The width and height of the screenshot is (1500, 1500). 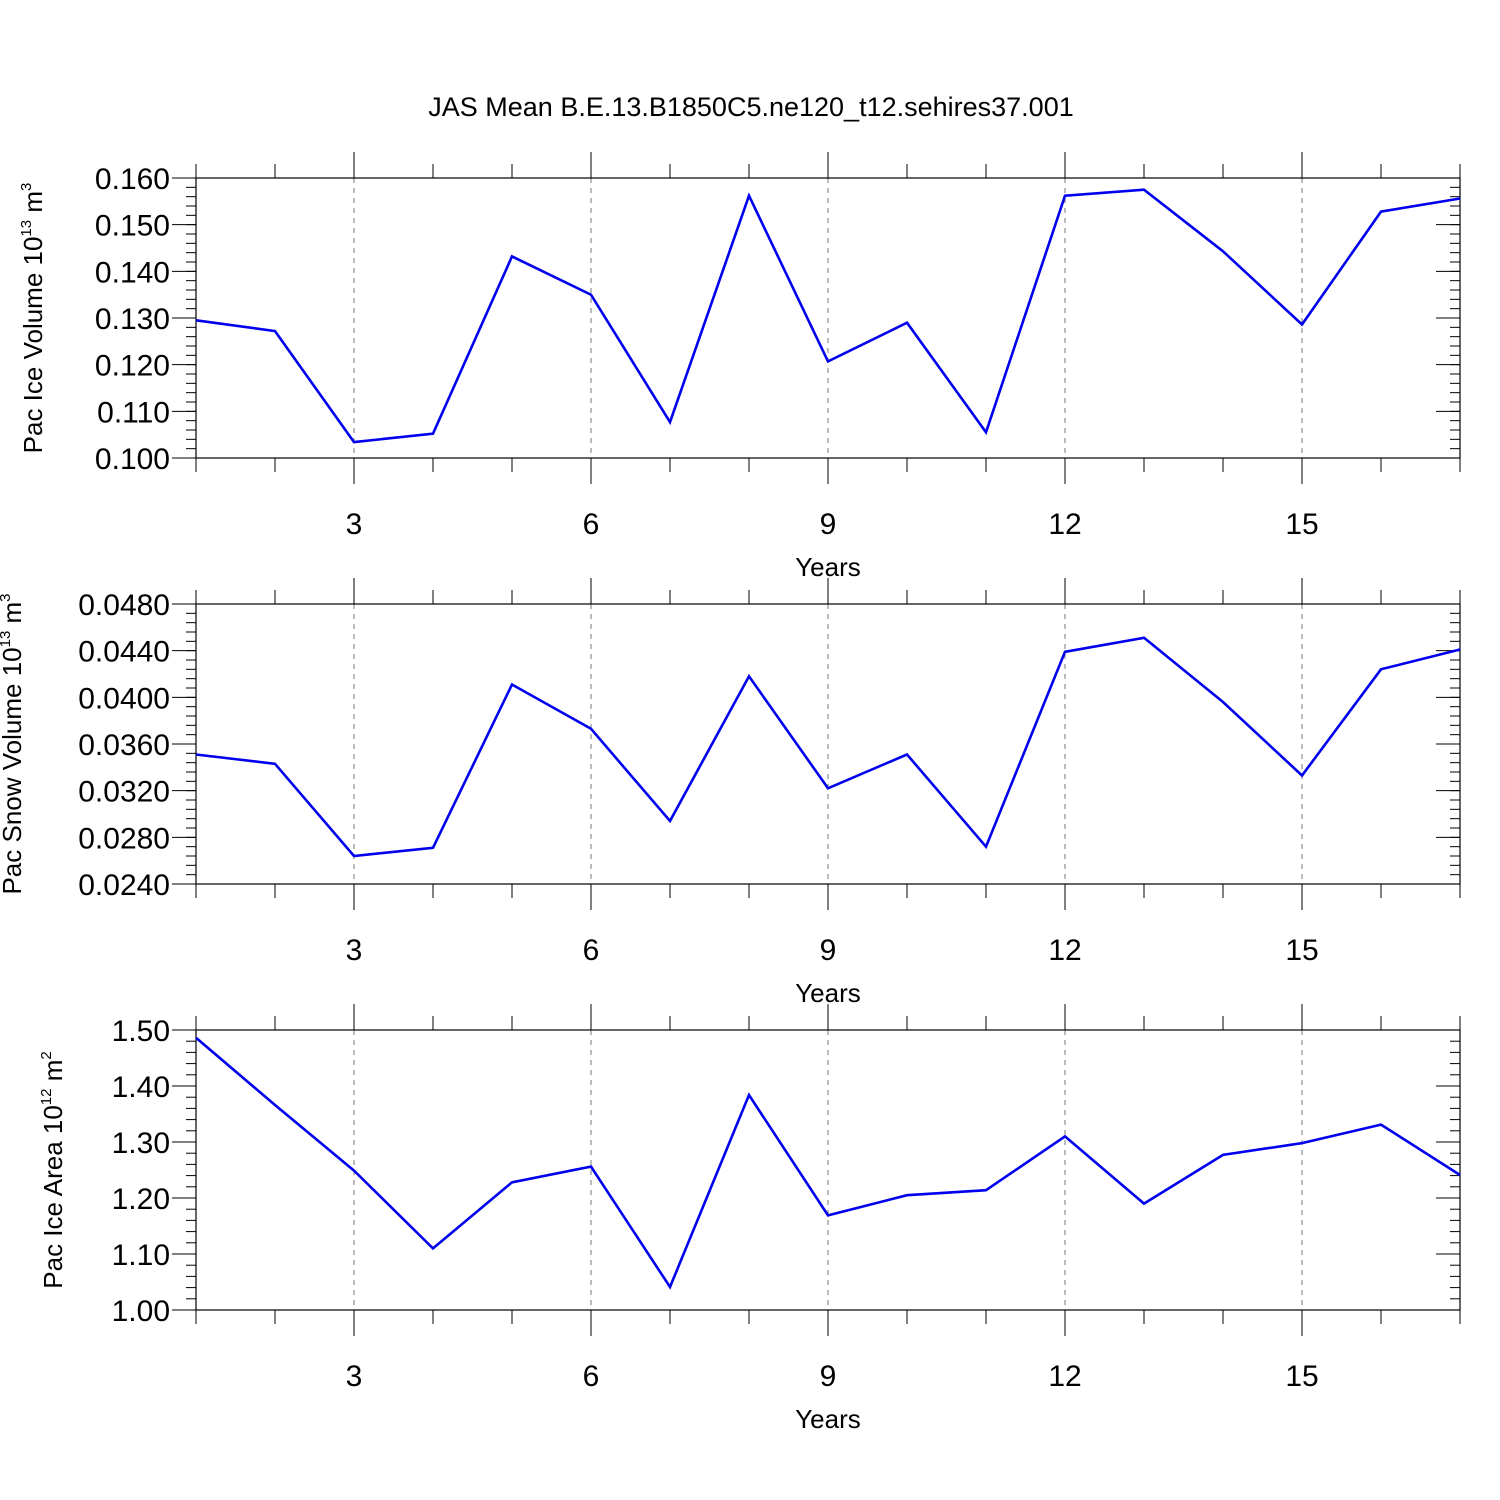 What do you see at coordinates (124, 698) in the screenshot?
I see `y-tick-label: 0.0400` at bounding box center [124, 698].